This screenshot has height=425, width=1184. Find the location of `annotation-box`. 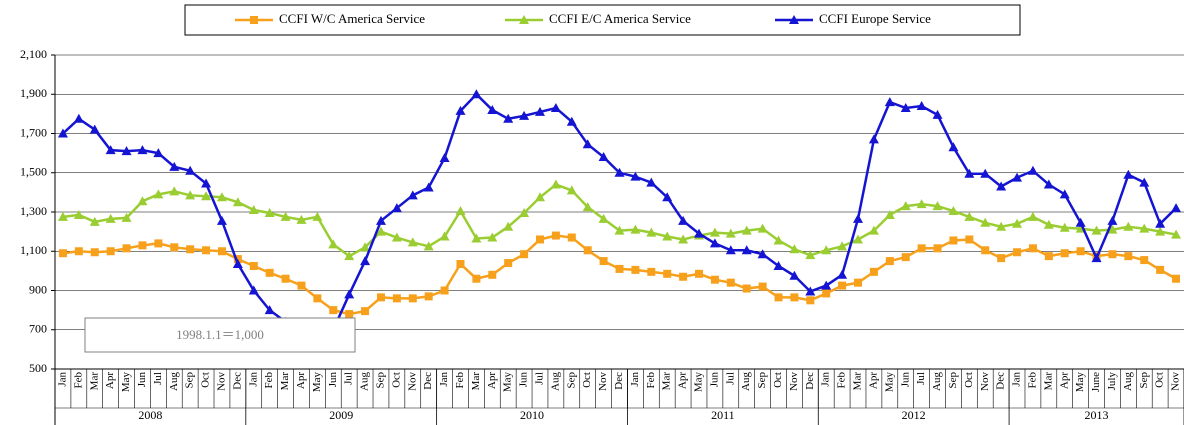

annotation-box is located at coordinates (220, 335).